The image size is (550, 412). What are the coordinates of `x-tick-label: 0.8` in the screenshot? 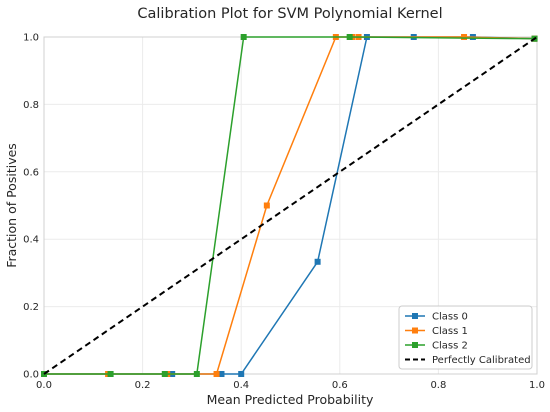 It's located at (438, 385).